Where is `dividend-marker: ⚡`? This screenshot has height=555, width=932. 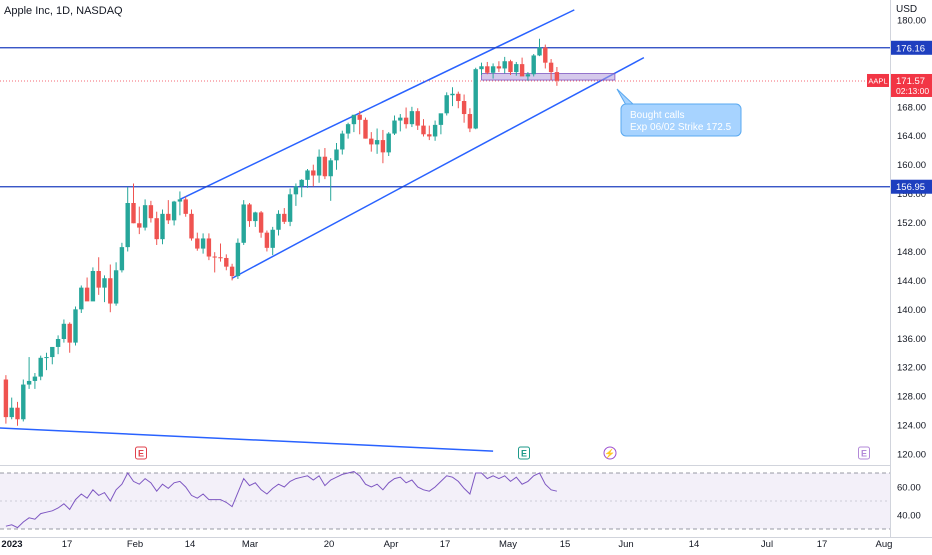
dividend-marker: ⚡ is located at coordinates (610, 453).